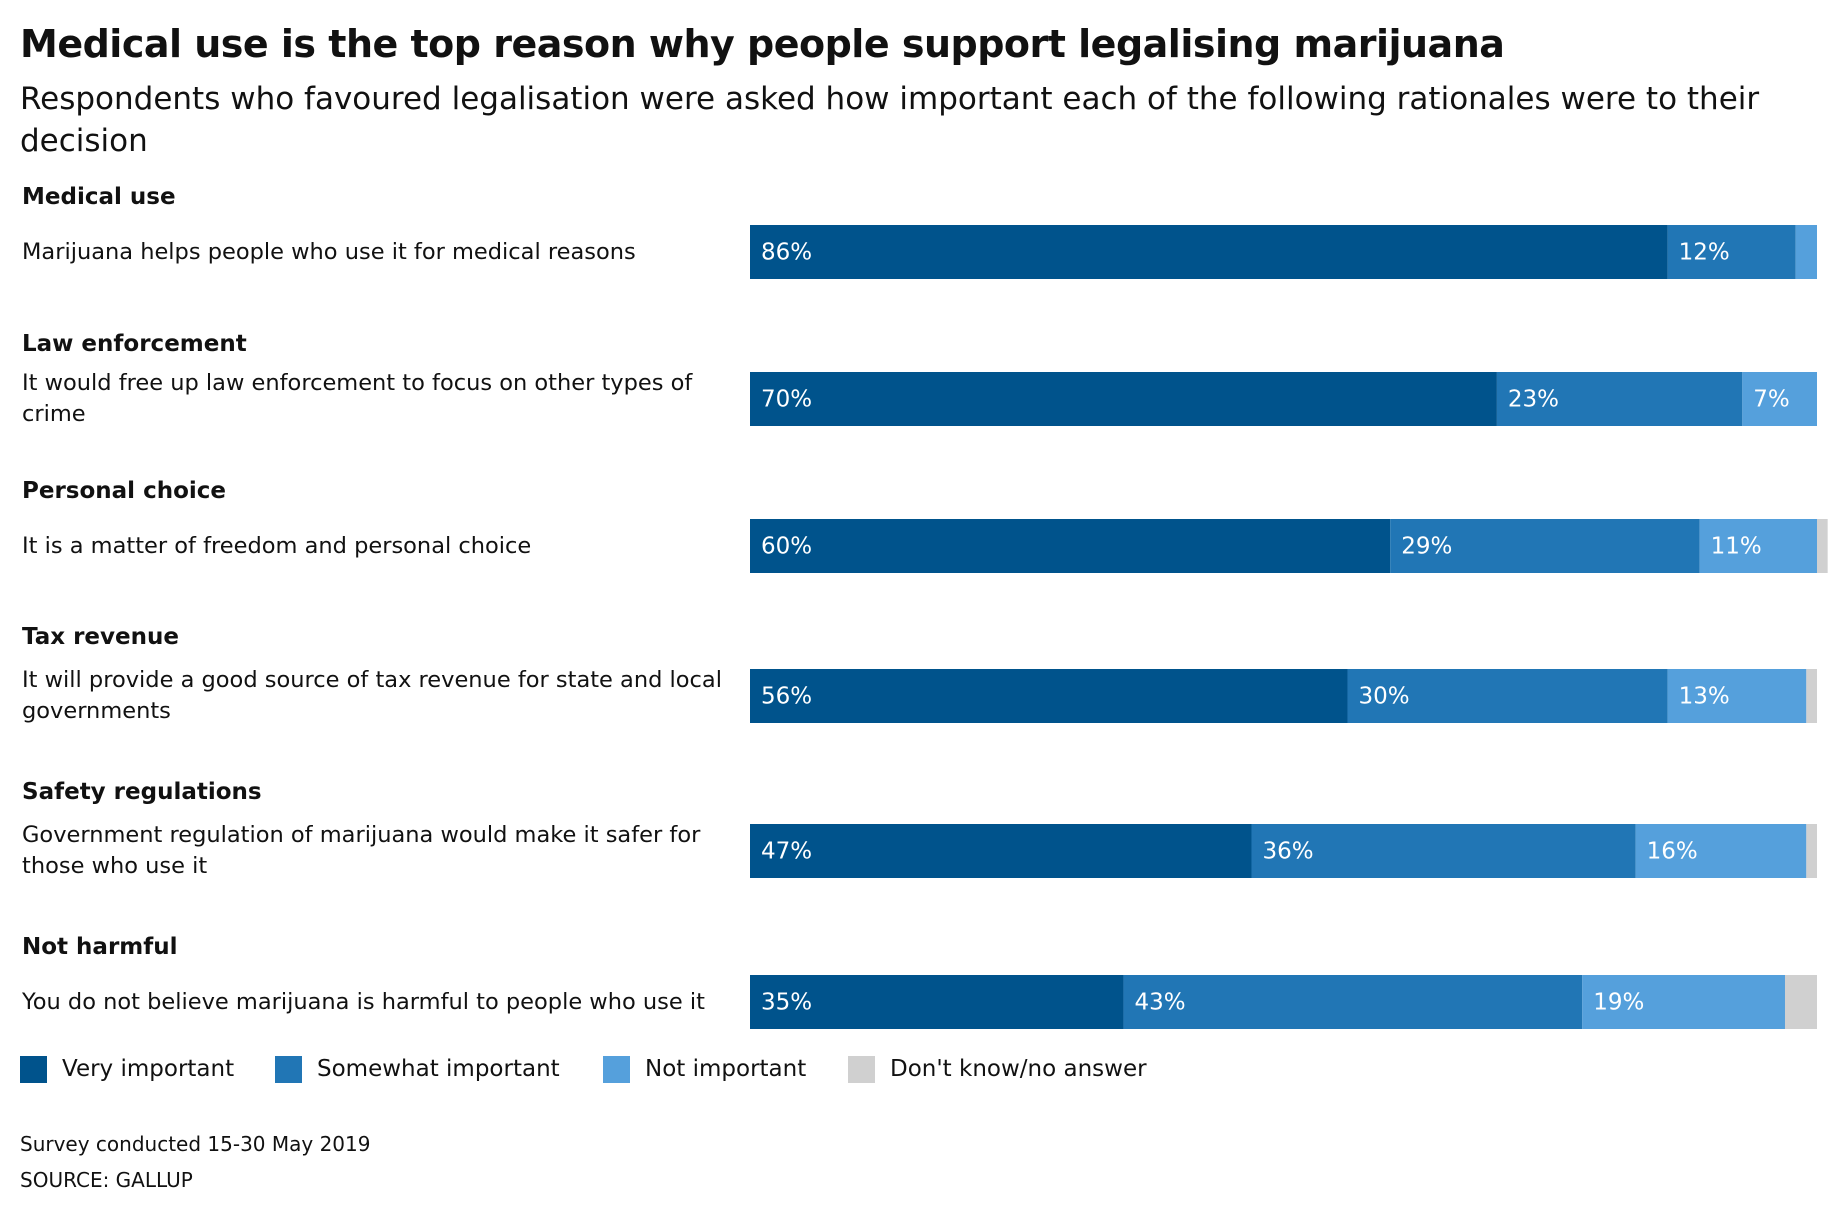 This screenshot has height=1210, width=1840. What do you see at coordinates (99, 197) in the screenshot?
I see `group-label: Medical use` at bounding box center [99, 197].